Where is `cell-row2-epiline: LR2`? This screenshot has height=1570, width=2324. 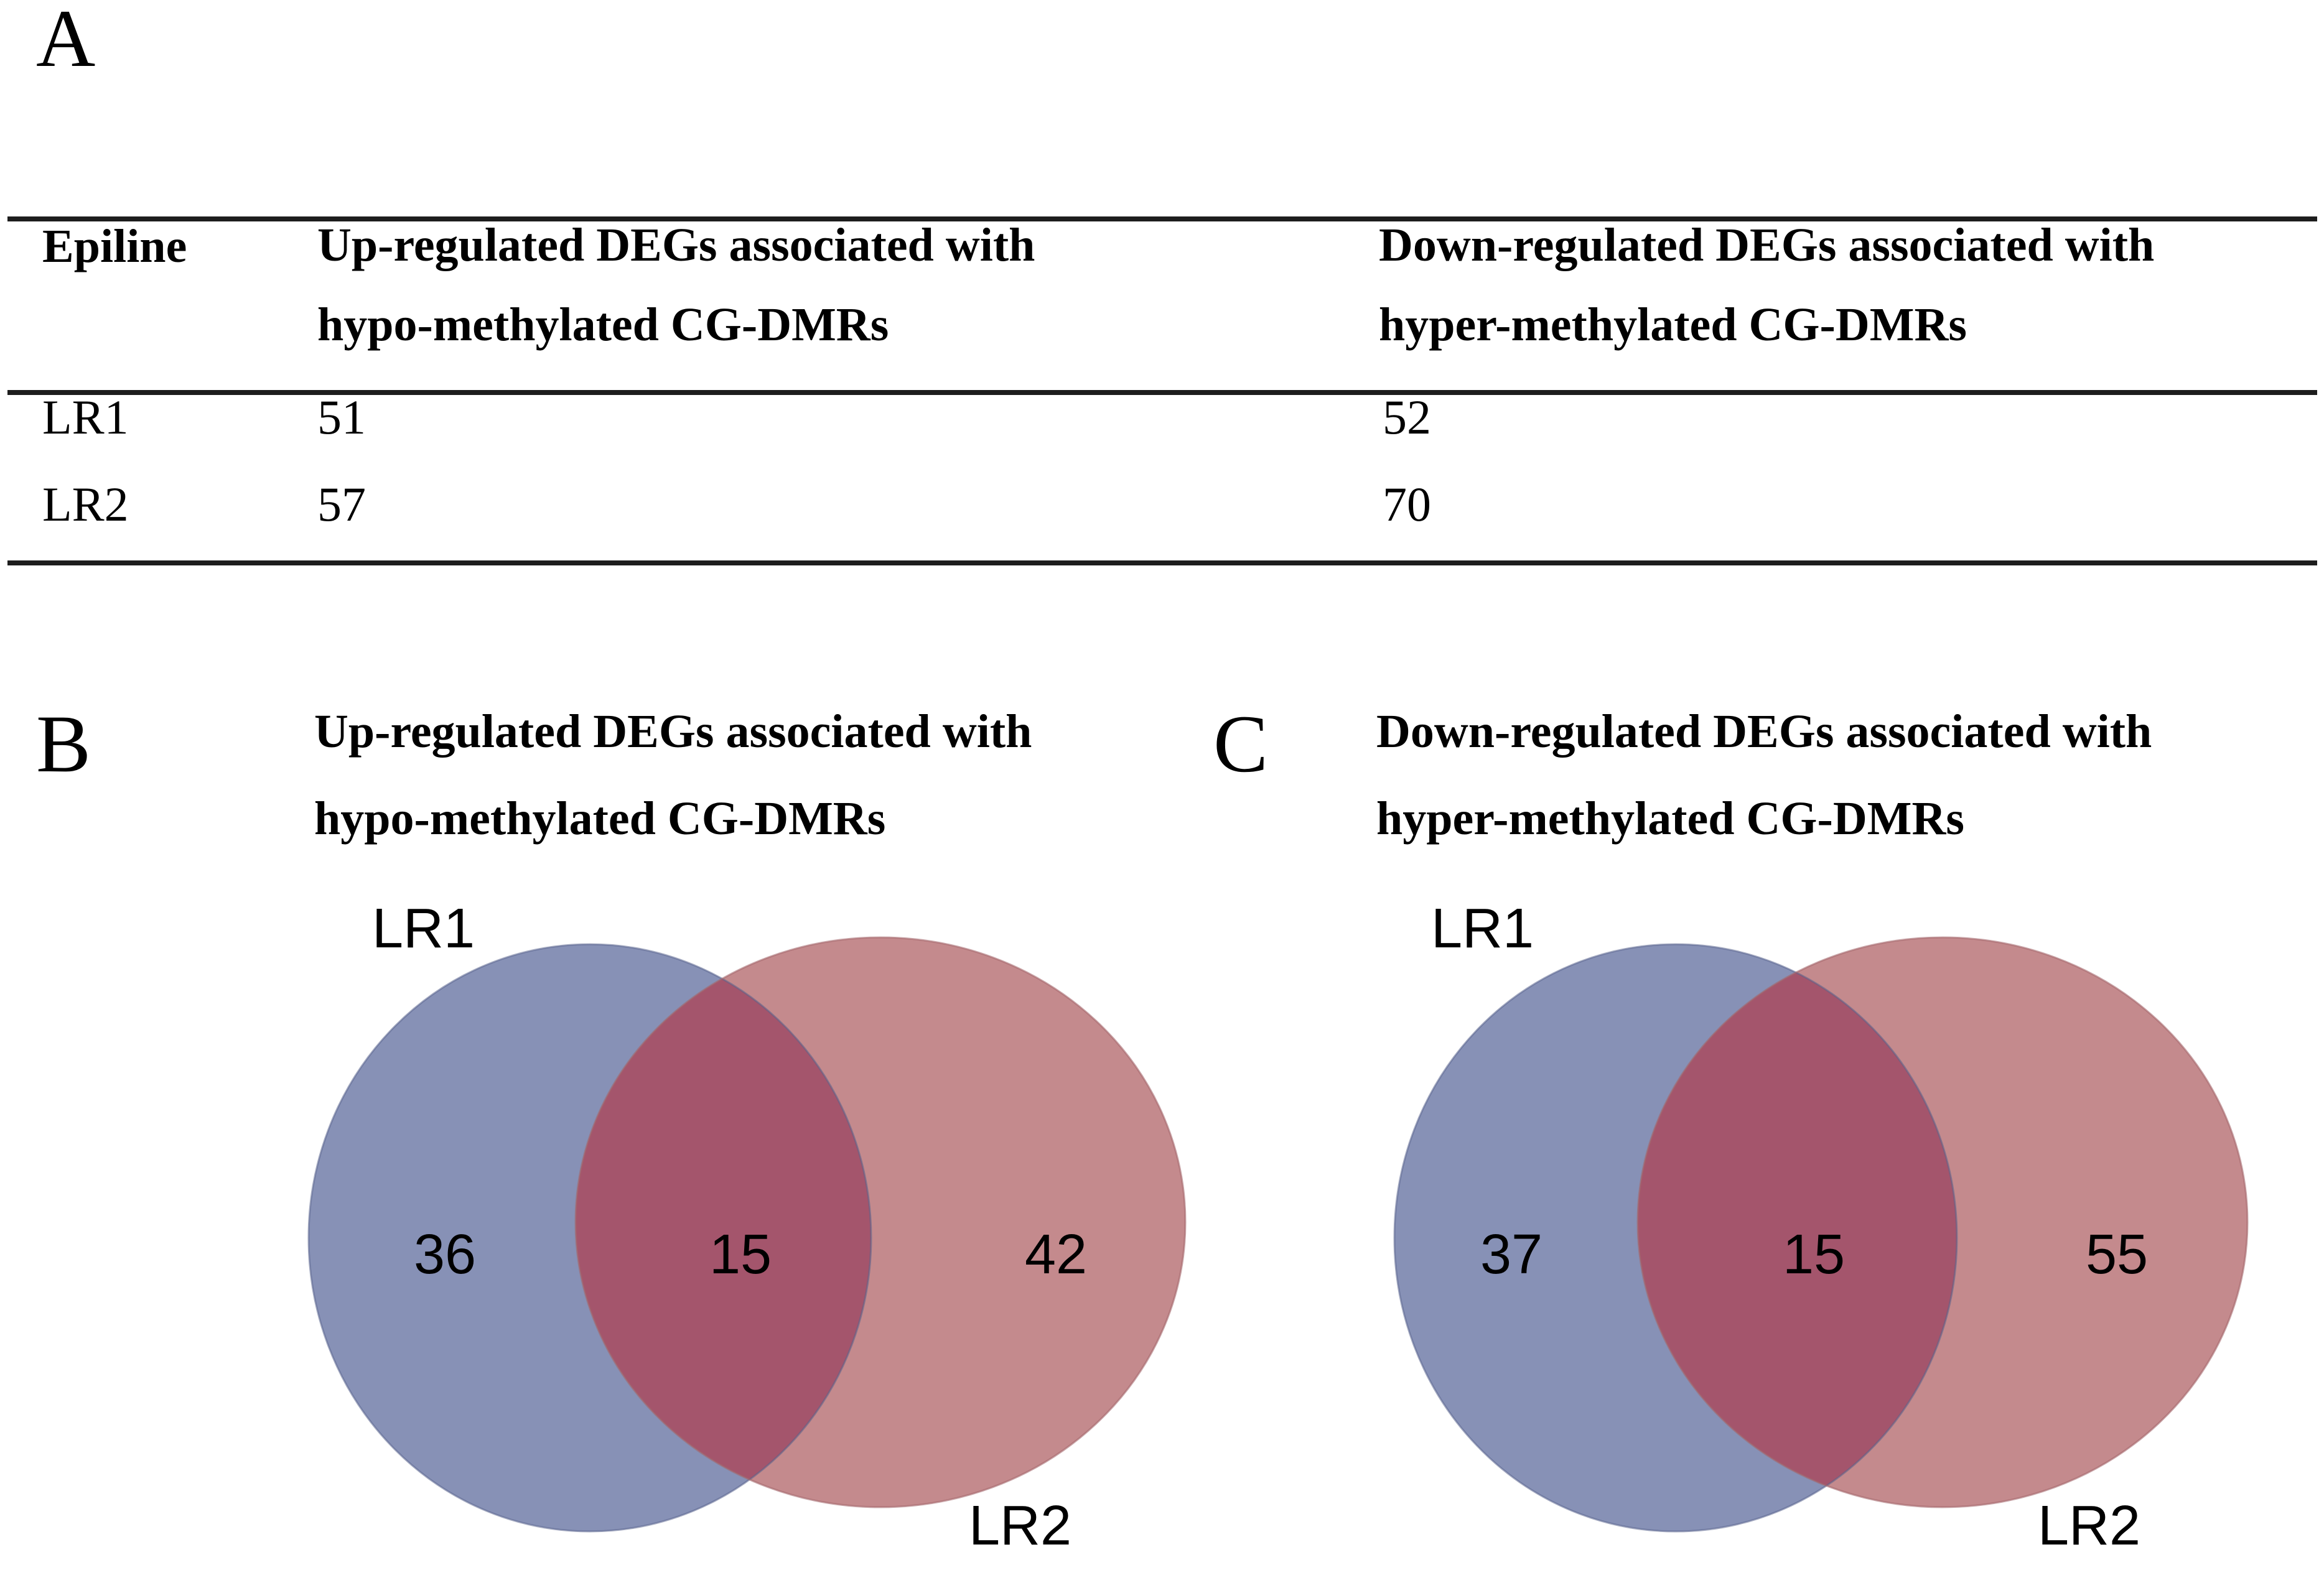
cell-row2-epiline: LR2 is located at coordinates (85, 504).